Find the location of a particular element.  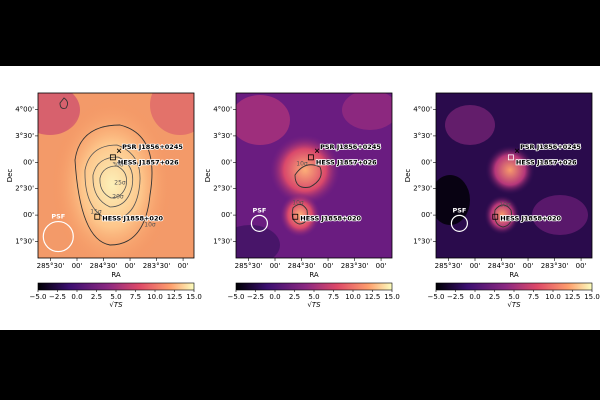

contour-label: 25σ is located at coordinates (120, 183).